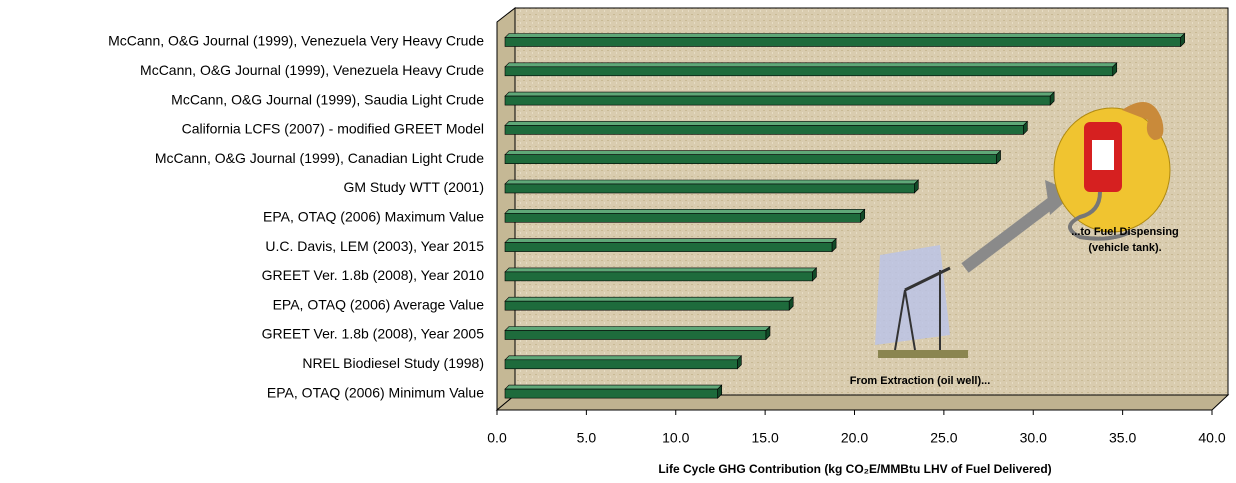  What do you see at coordinates (675, 438) in the screenshot?
I see `x-tick-label: 10.0` at bounding box center [675, 438].